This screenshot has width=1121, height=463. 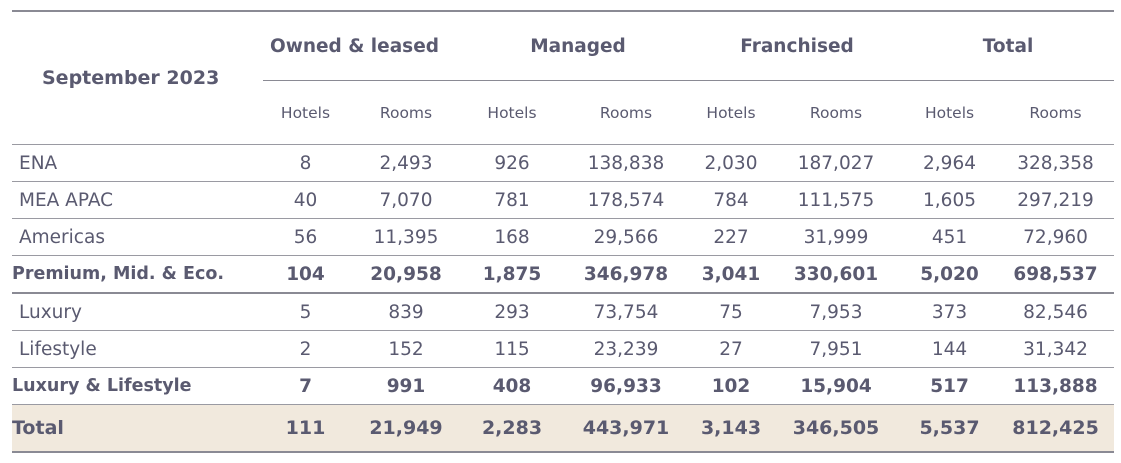 What do you see at coordinates (626, 386) in the screenshot?
I see `table-cell: 96,933` at bounding box center [626, 386].